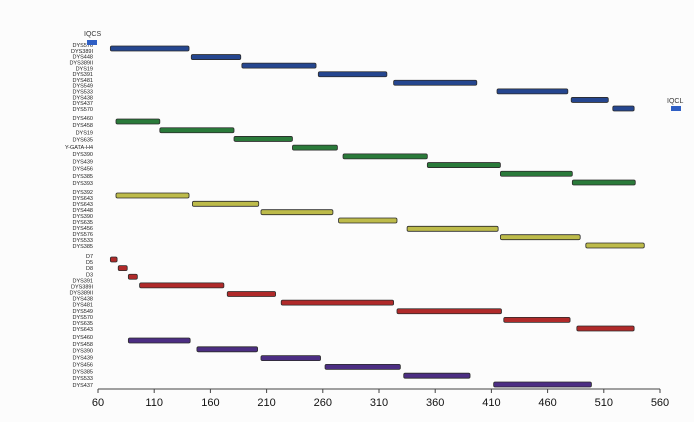  I want to click on x-tick-label: 510, so click(604, 403).